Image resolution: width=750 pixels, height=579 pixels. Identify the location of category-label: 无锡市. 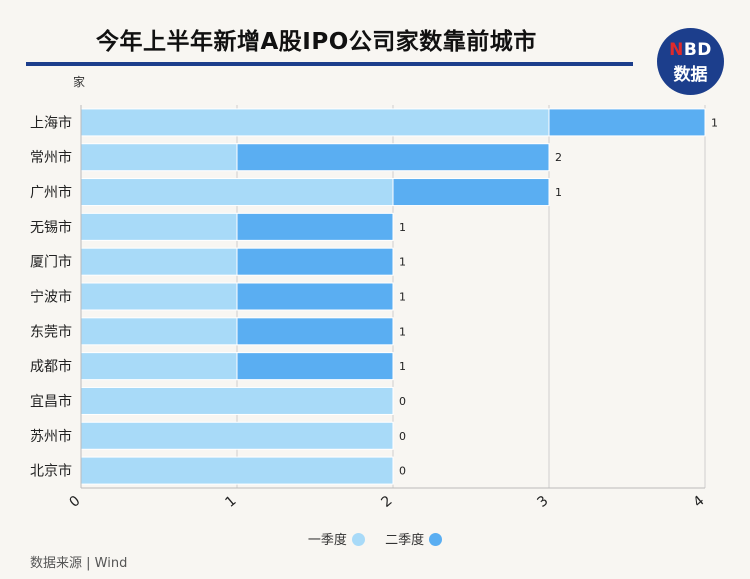
(51, 227).